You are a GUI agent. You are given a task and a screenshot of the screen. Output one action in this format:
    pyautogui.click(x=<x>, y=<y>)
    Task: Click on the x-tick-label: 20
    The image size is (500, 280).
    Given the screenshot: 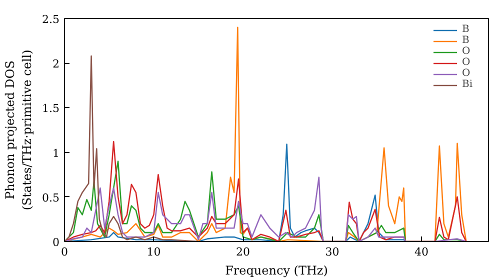 What is the action you would take?
    pyautogui.click(x=243, y=252)
    